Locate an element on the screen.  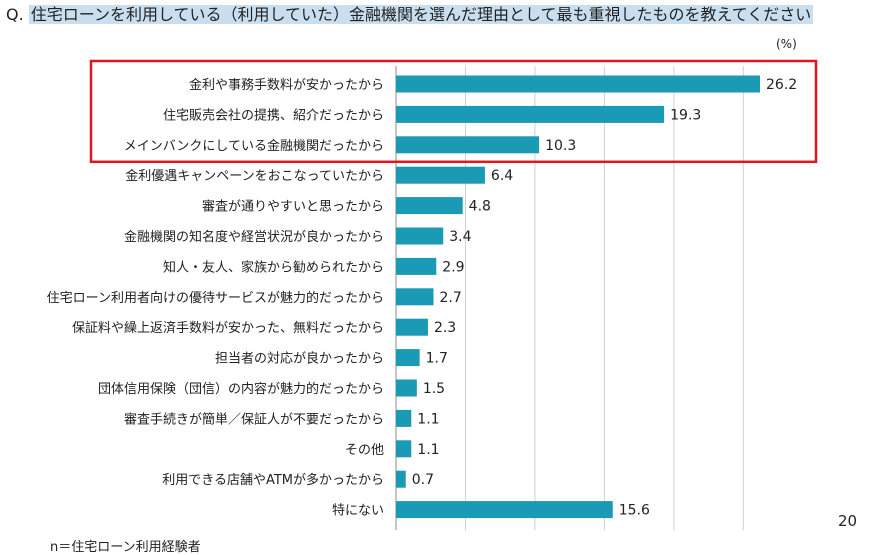
question-prefix: Q. is located at coordinates (15, 14).